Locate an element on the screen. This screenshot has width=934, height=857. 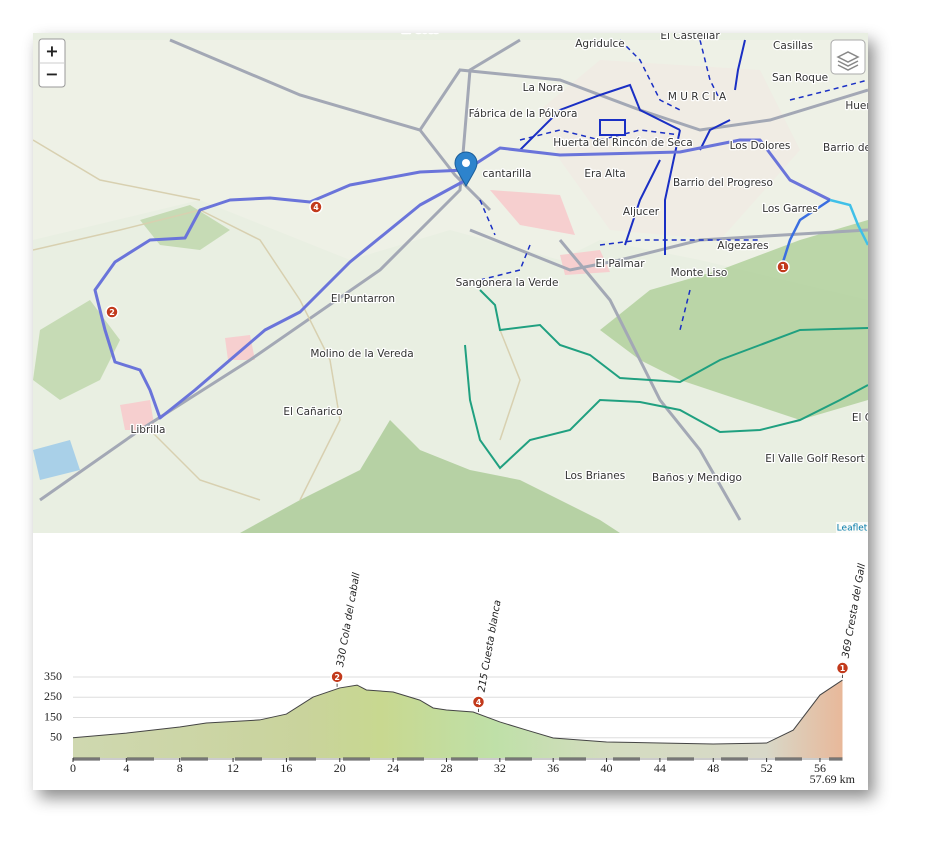
x-tick-label: 44 is located at coordinates (660, 768).